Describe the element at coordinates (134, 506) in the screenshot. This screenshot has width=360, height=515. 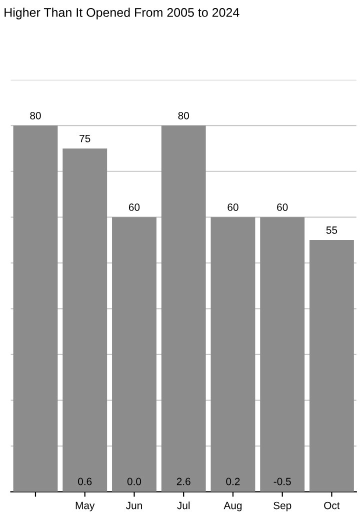
I see `x-tick-label: Jun` at that location.